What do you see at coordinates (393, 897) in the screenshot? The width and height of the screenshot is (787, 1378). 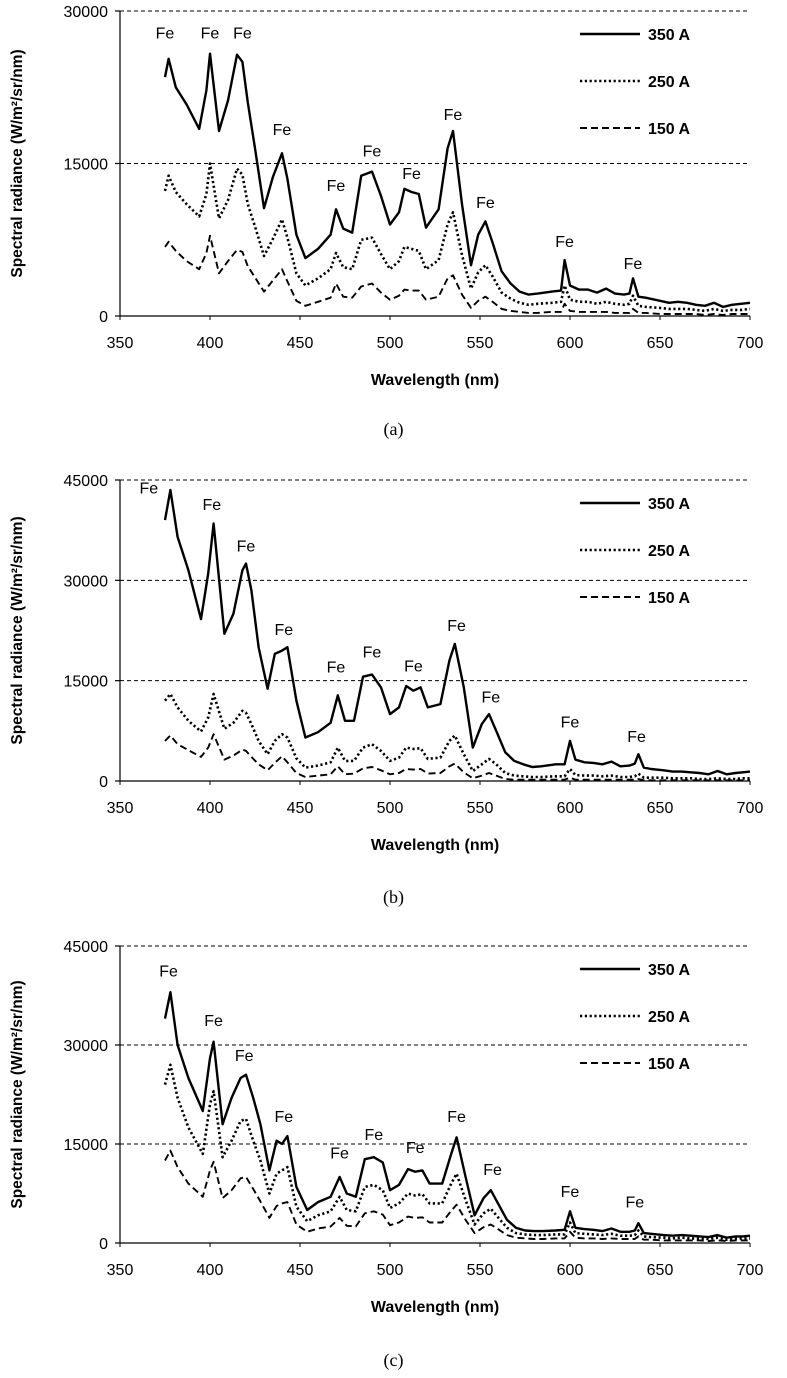 I see `caption-b: (b)` at bounding box center [393, 897].